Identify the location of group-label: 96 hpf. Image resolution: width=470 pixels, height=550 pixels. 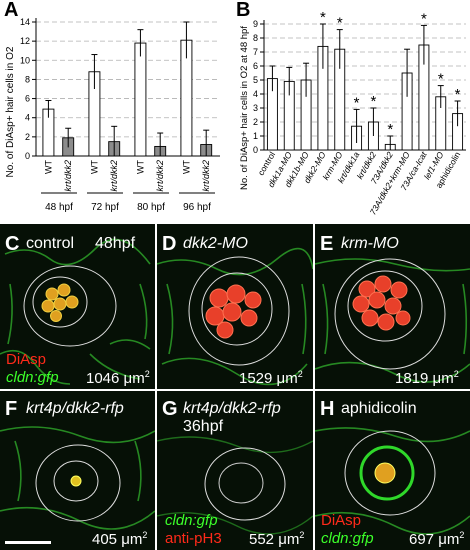
(197, 207).